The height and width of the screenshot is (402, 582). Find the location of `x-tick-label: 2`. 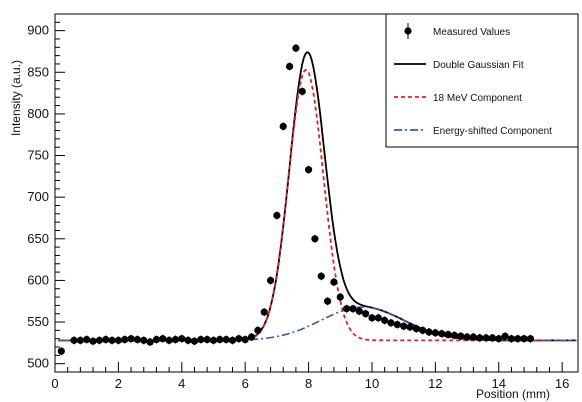

x-tick-label: 2 is located at coordinates (118, 383).